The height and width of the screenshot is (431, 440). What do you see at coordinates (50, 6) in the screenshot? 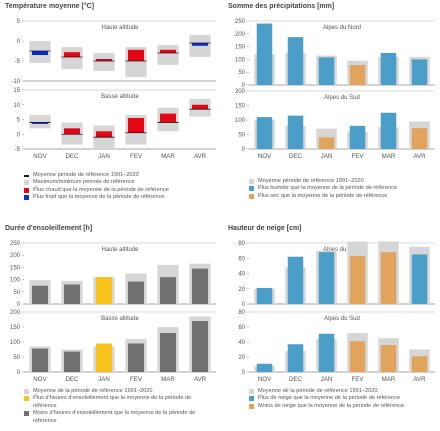
I see `temp-title: Température moyenne [°C]` at bounding box center [50, 6].